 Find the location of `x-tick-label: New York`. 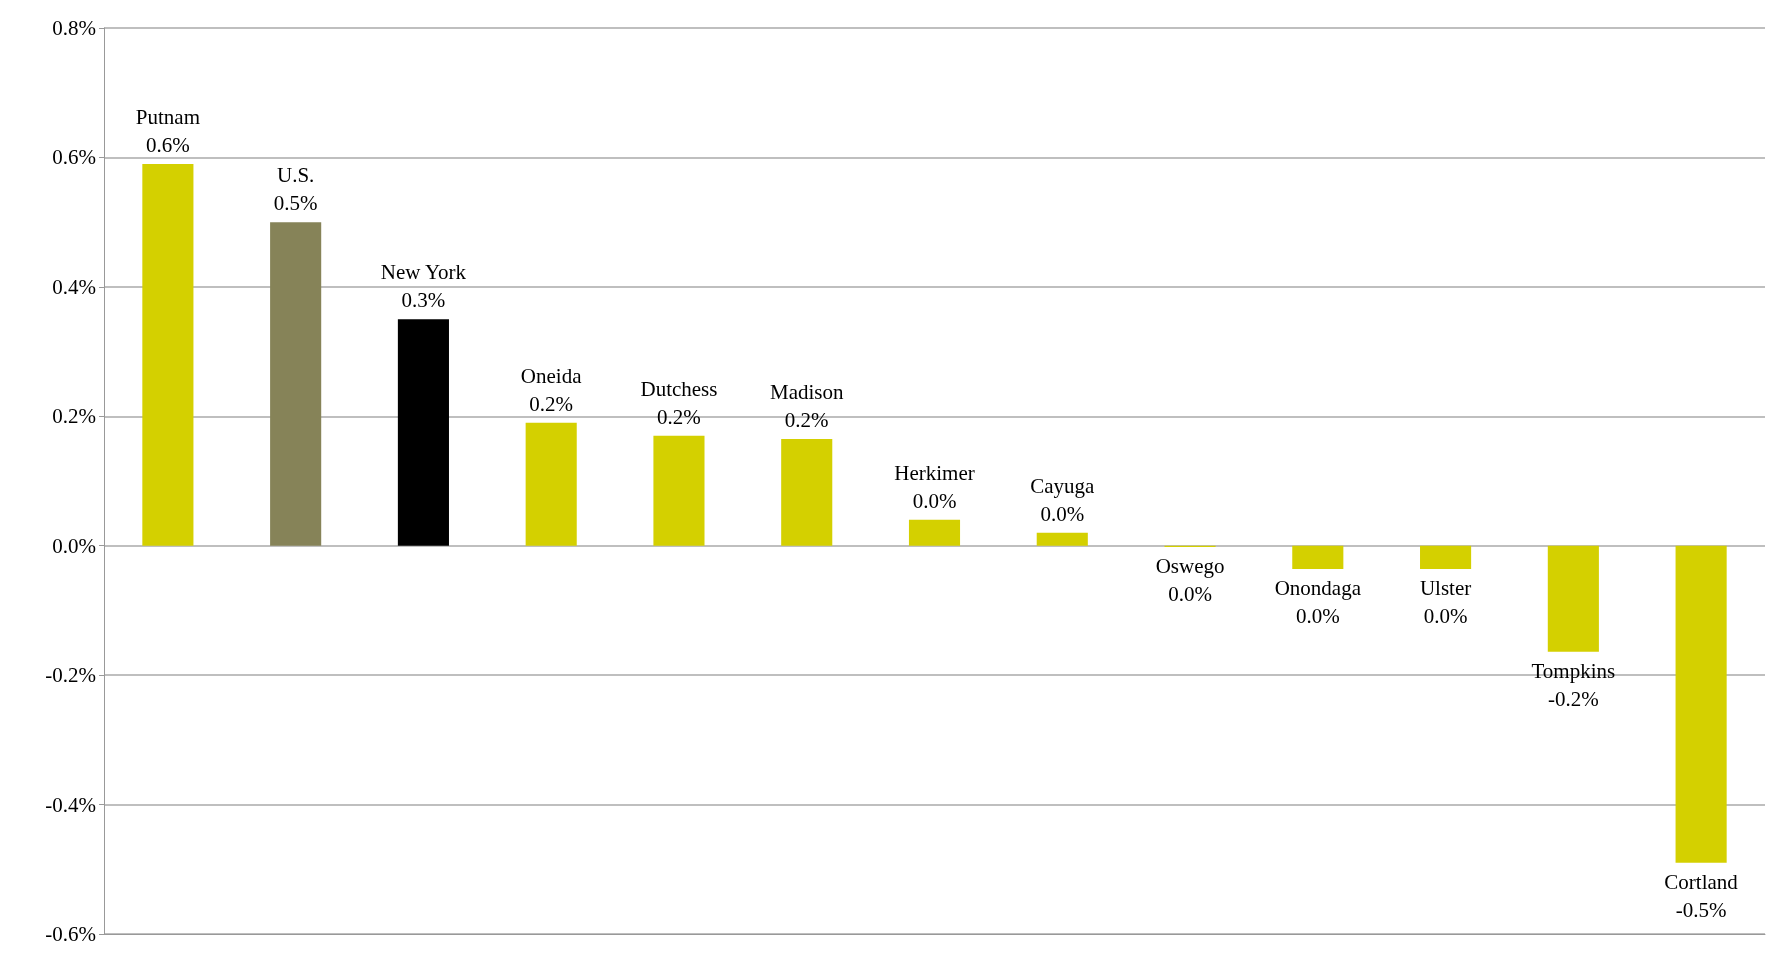

x-tick-label: New York is located at coordinates (423, 272).